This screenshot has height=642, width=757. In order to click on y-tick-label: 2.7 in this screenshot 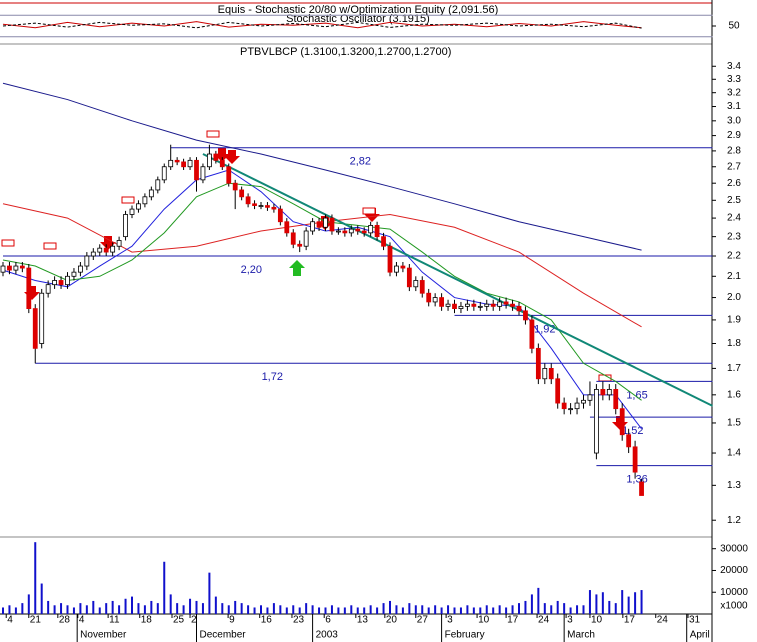, I will do `click(734, 166)`.